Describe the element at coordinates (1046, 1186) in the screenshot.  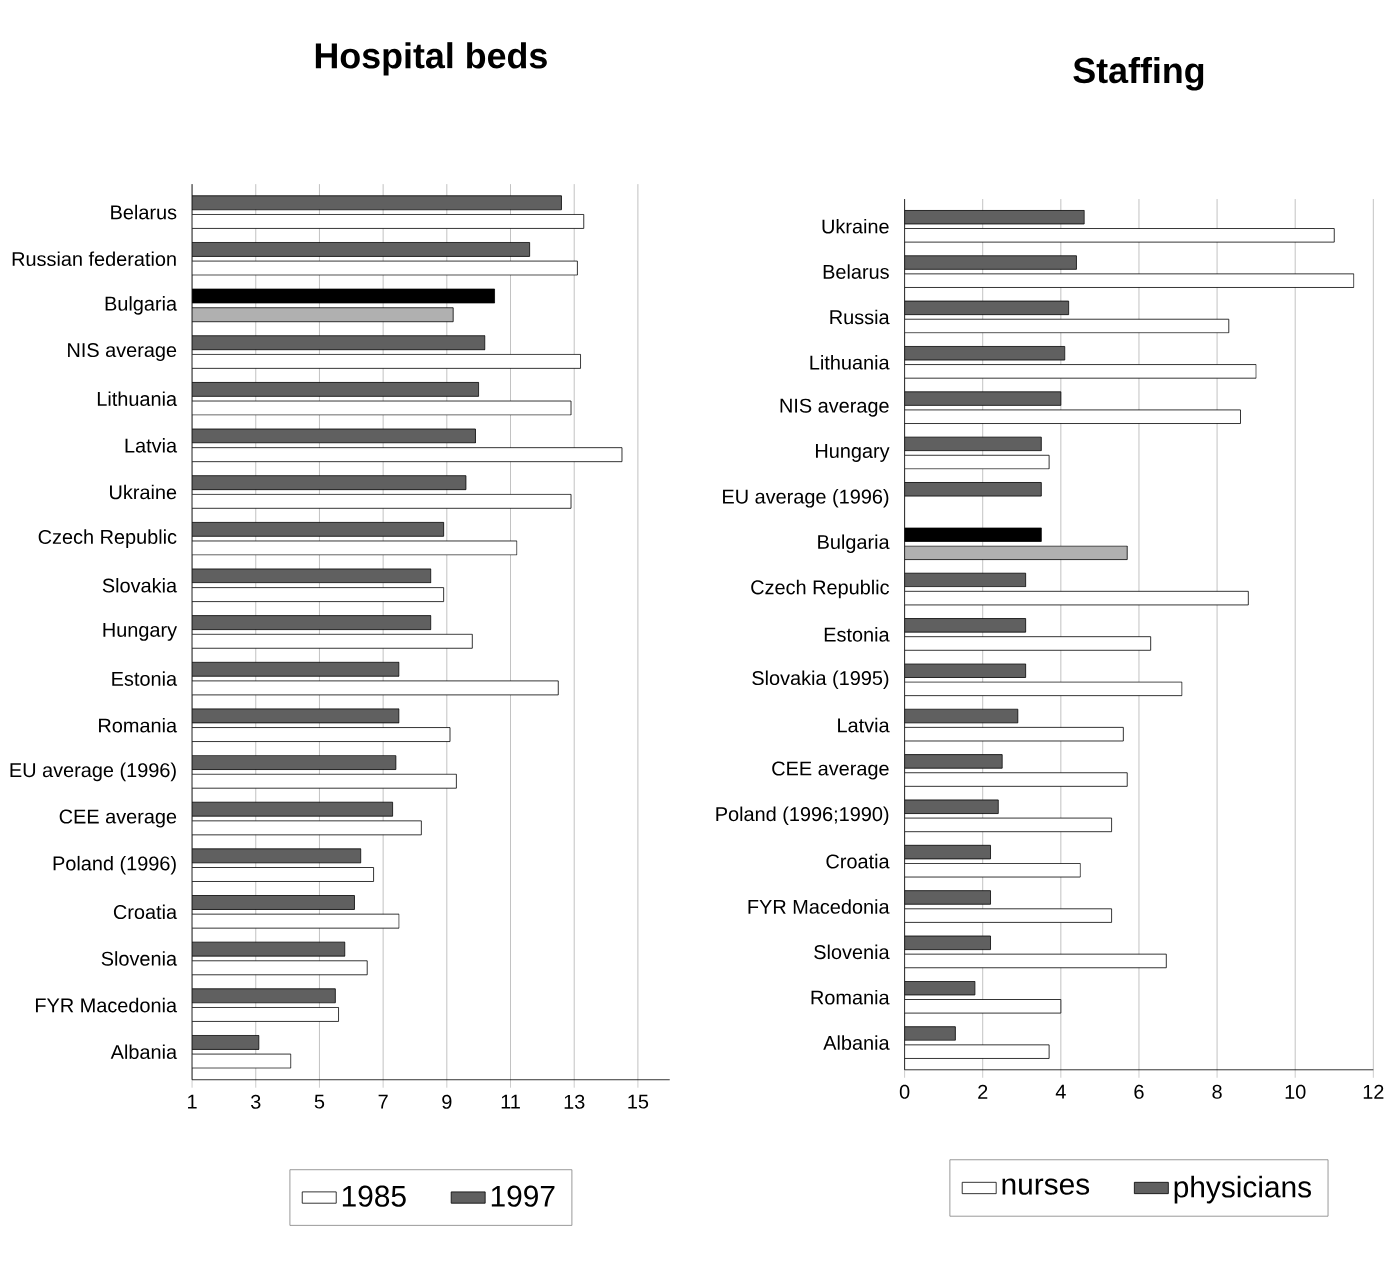
I see `legend-label: nurses` at that location.